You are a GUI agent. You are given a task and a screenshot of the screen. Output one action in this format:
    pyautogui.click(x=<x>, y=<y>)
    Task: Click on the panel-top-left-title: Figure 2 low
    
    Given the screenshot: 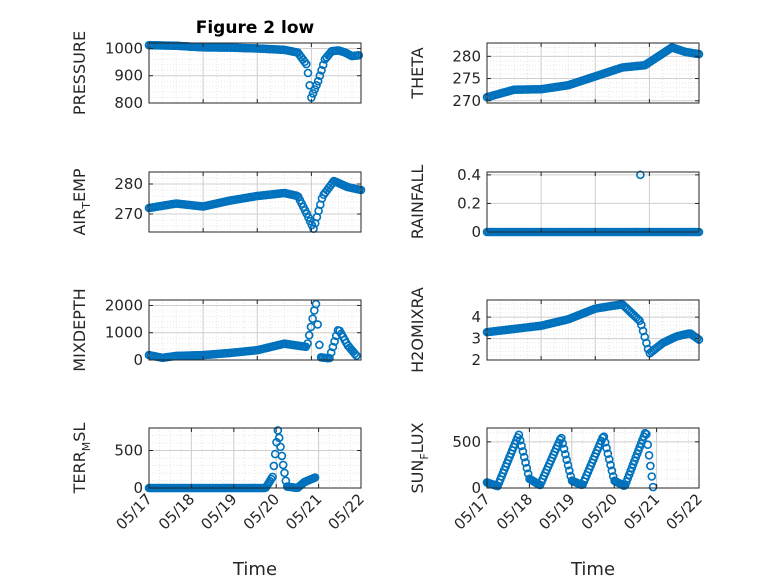 What is the action you would take?
    pyautogui.click(x=255, y=28)
    